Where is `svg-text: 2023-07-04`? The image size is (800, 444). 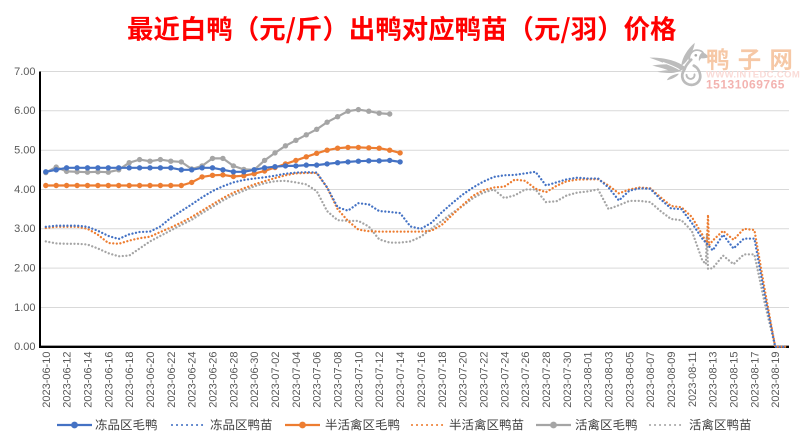 svg-text: 2023-07-04 is located at coordinates (297, 380).